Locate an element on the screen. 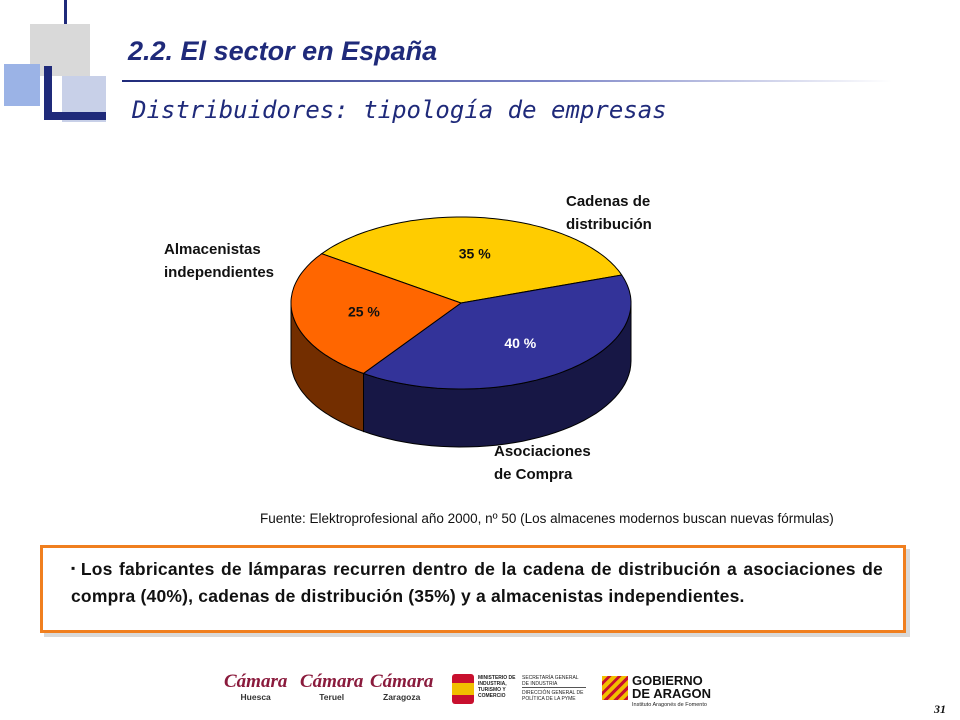  camara-huesca-logo: Cámara Huesca is located at coordinates (256, 687).